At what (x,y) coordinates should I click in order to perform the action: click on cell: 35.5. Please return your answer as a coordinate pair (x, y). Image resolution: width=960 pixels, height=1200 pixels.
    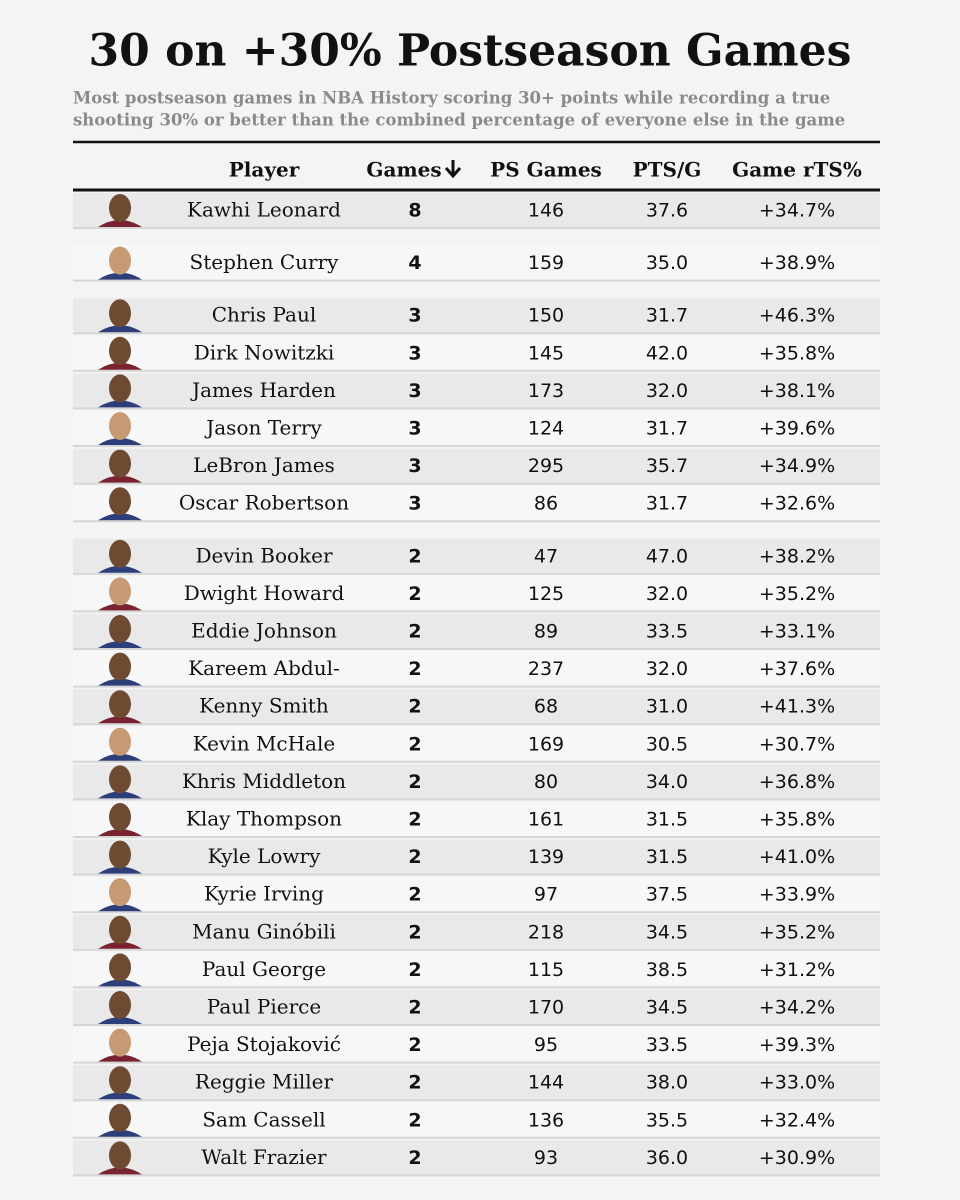
    Looking at the image, I should click on (667, 1120).